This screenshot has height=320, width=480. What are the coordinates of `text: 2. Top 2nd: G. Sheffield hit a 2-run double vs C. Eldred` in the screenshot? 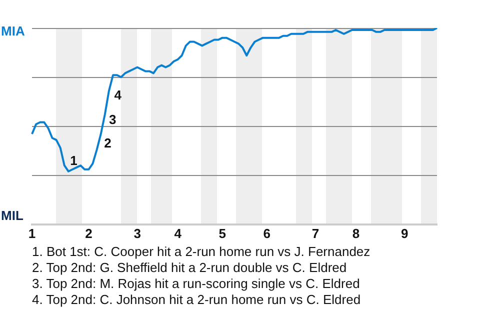 It's located at (190, 268).